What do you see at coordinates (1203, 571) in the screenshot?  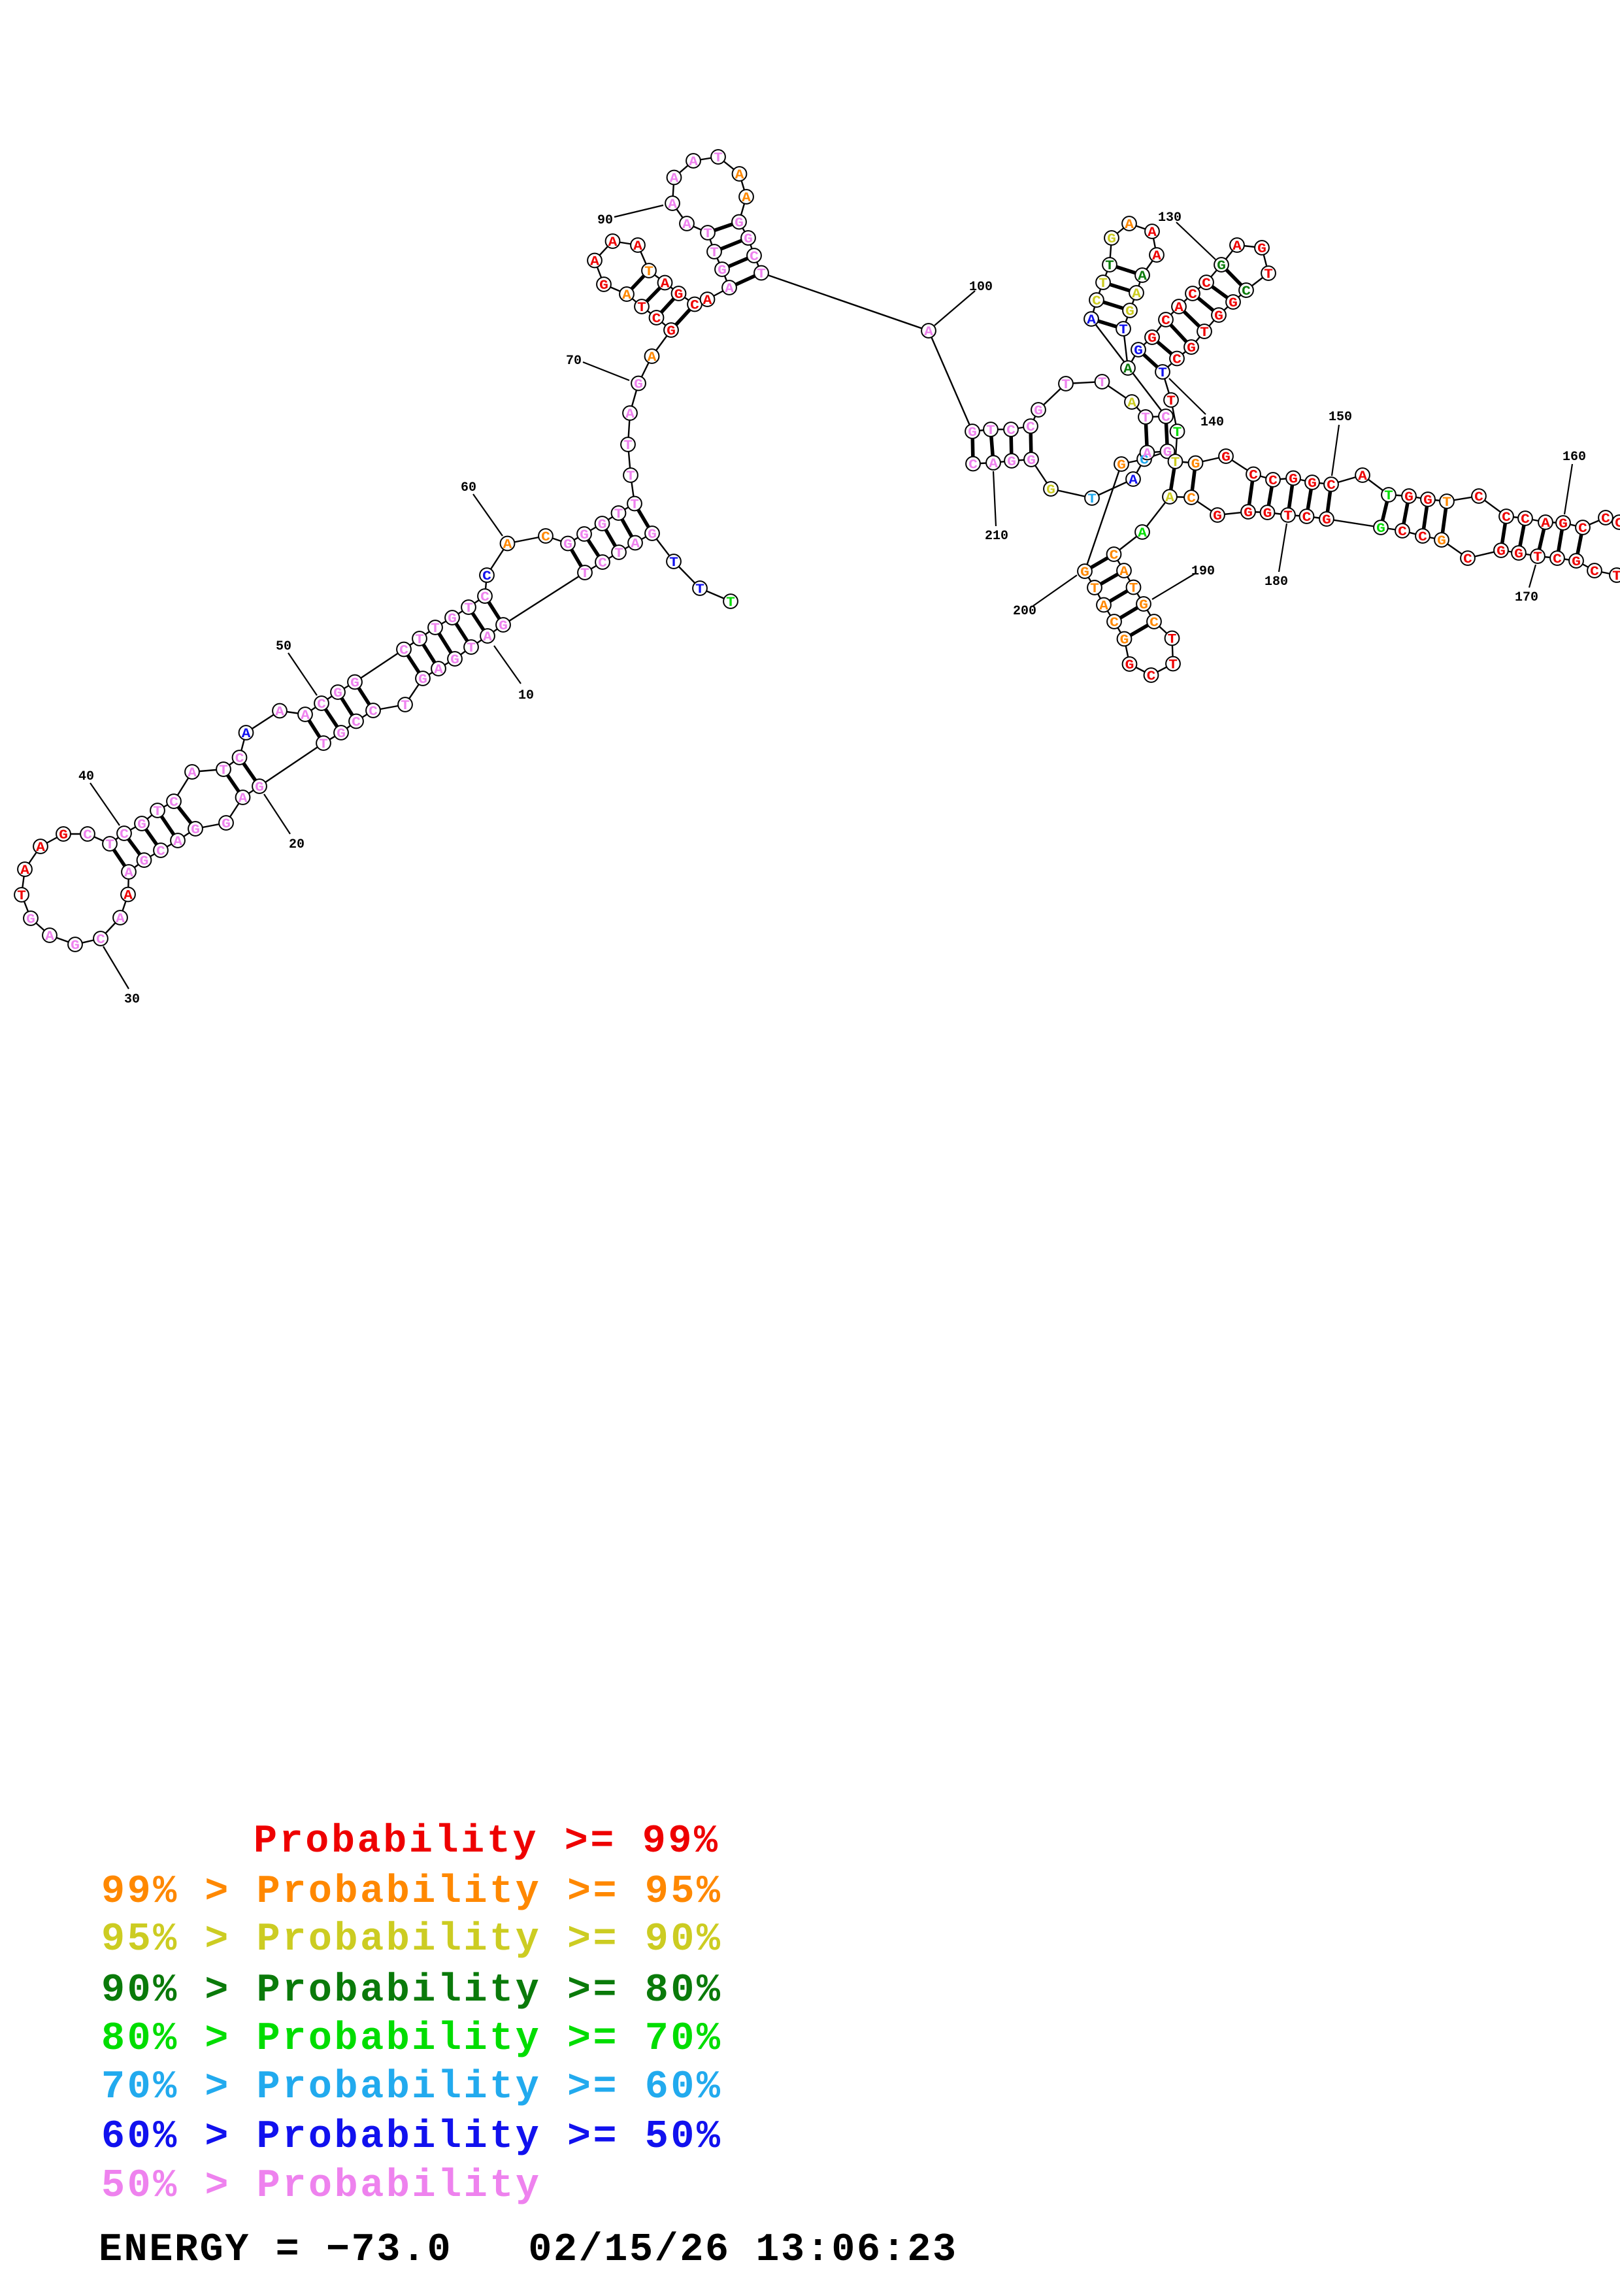 I see `svg-text: 190` at bounding box center [1203, 571].